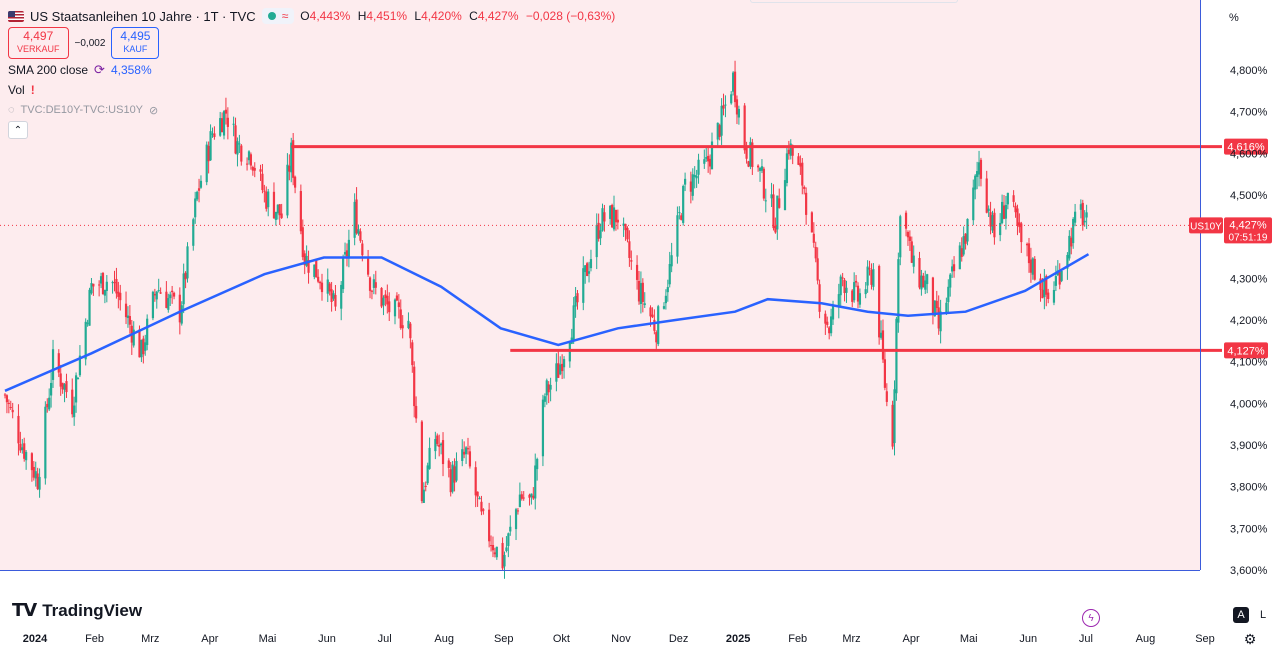 Image resolution: width=1280 pixels, height=650 pixels. I want to click on vol-indicator-label: Vol, so click(16, 90).